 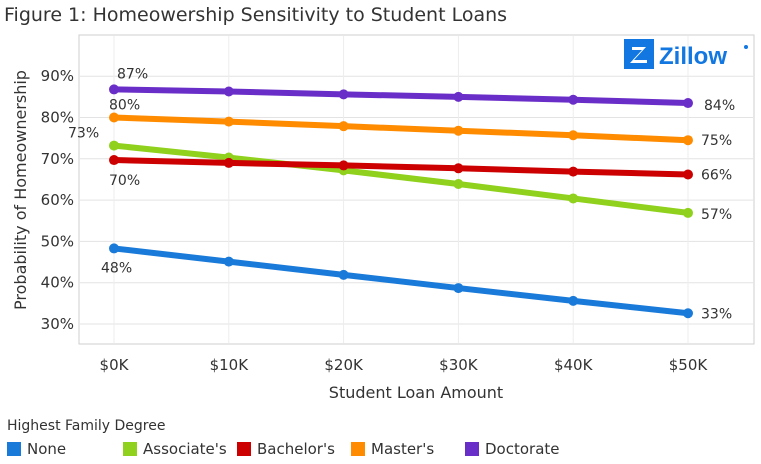 What do you see at coordinates (403, 449) in the screenshot?
I see `legend-label: Master's` at bounding box center [403, 449].